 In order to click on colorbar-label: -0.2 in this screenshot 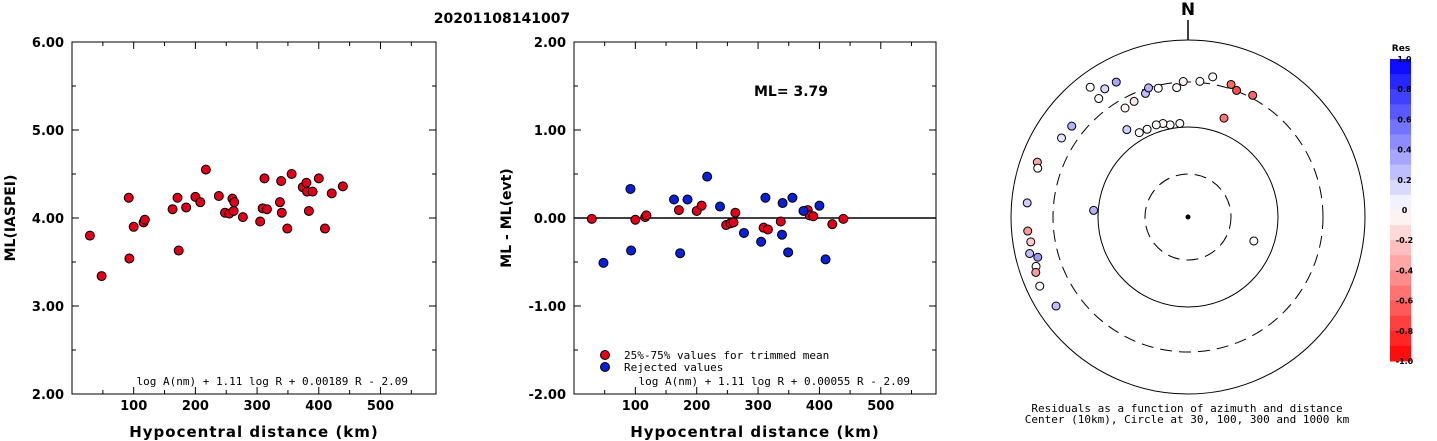, I will do `click(1405, 240)`.